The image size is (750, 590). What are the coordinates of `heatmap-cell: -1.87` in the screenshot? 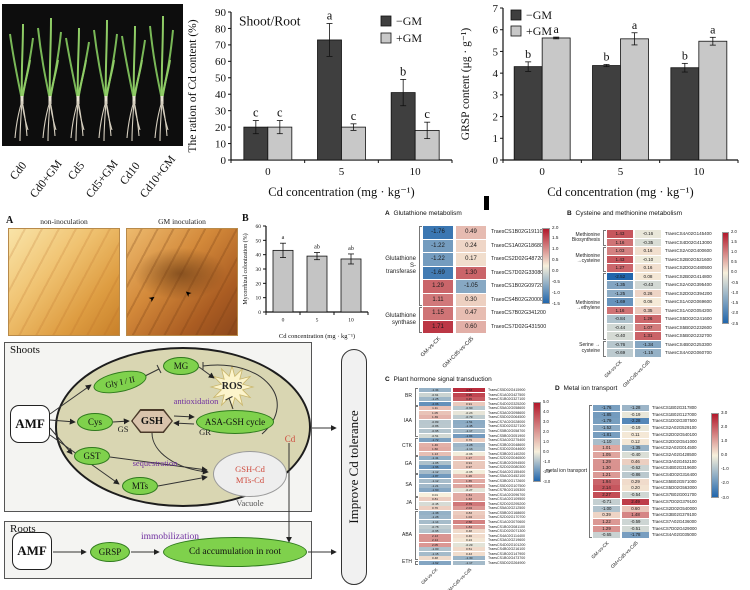 It's located at (435, 476).